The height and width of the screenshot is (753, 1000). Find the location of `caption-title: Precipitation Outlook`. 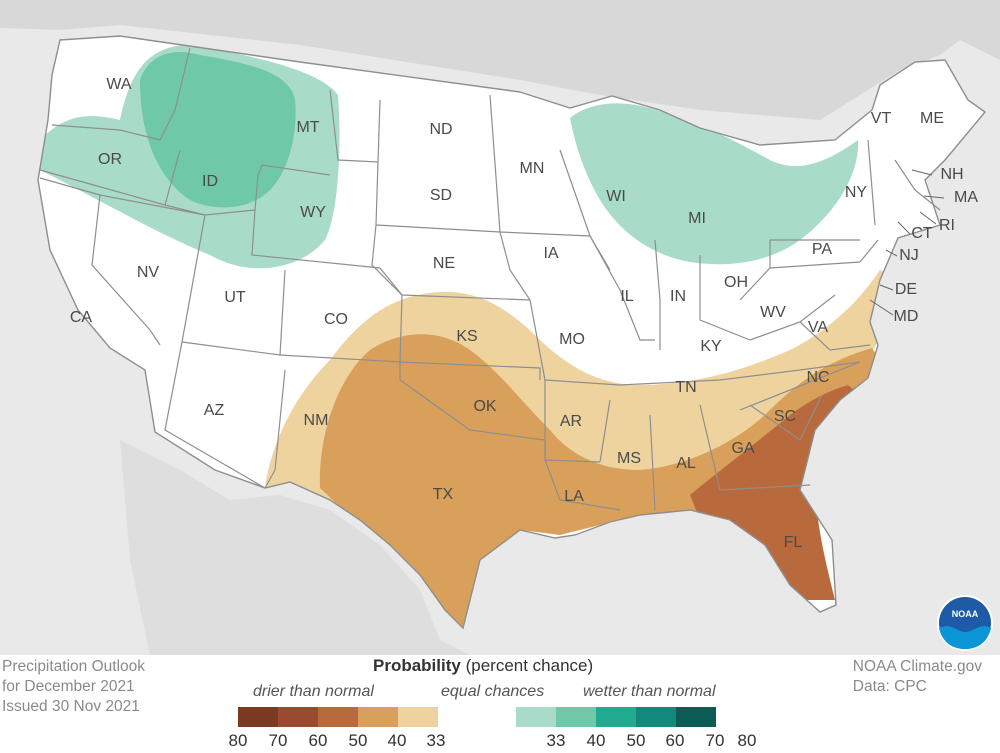

caption-title: Precipitation Outlook is located at coordinates (74, 666).